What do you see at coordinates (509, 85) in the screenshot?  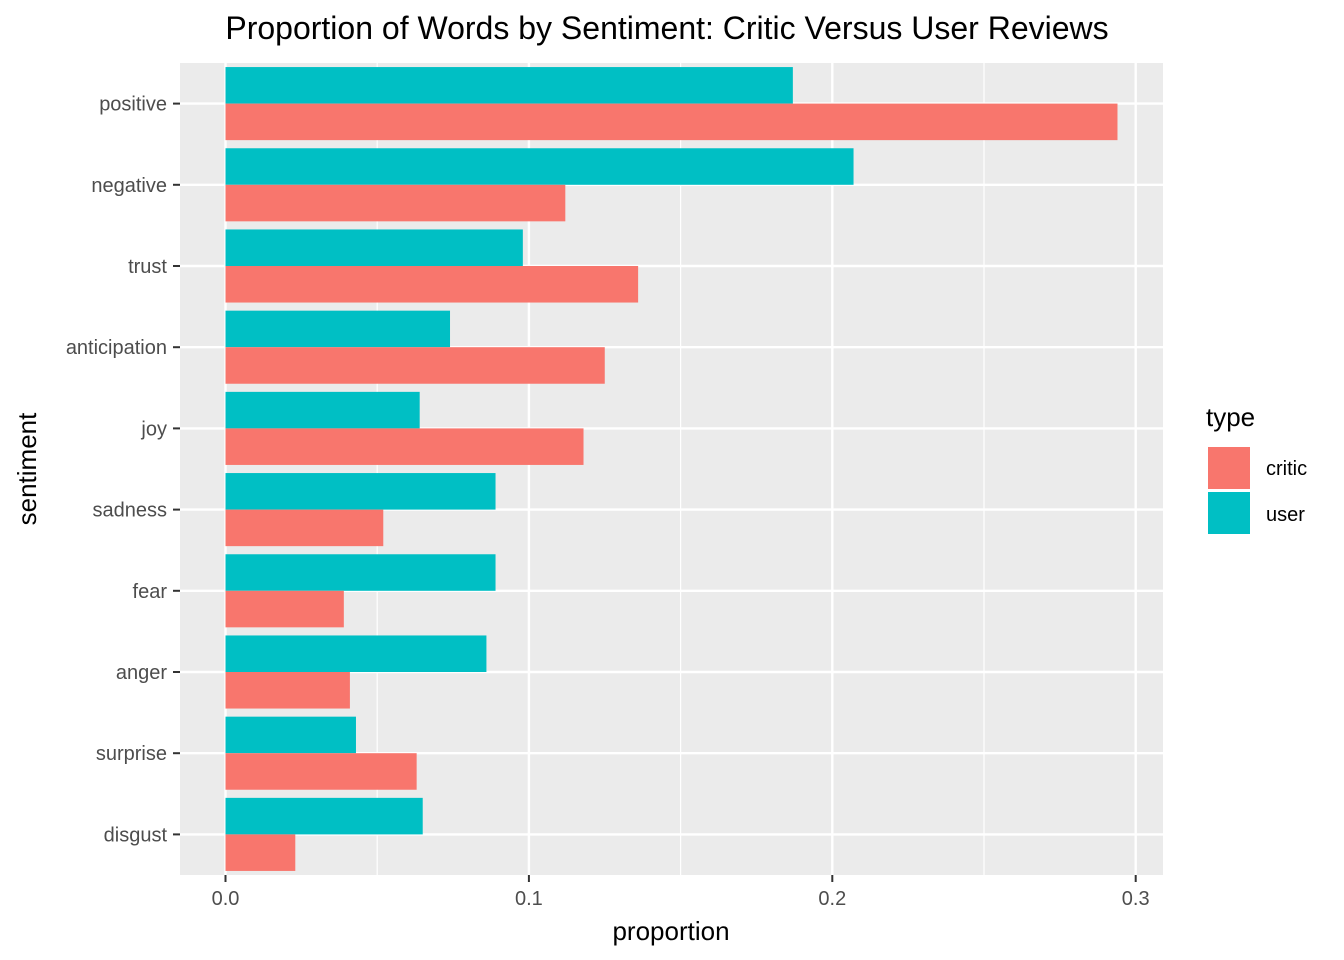 I see `bar-user-positive` at bounding box center [509, 85].